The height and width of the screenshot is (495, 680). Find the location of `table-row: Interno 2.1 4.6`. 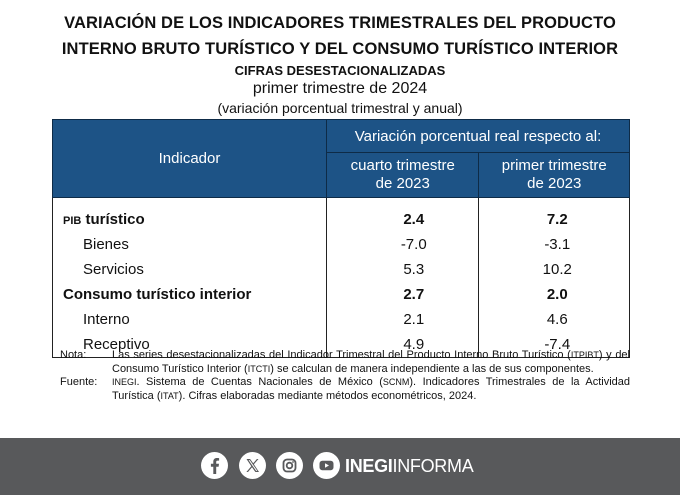

table-row: Interno 2.1 4.6 is located at coordinates (340, 319).